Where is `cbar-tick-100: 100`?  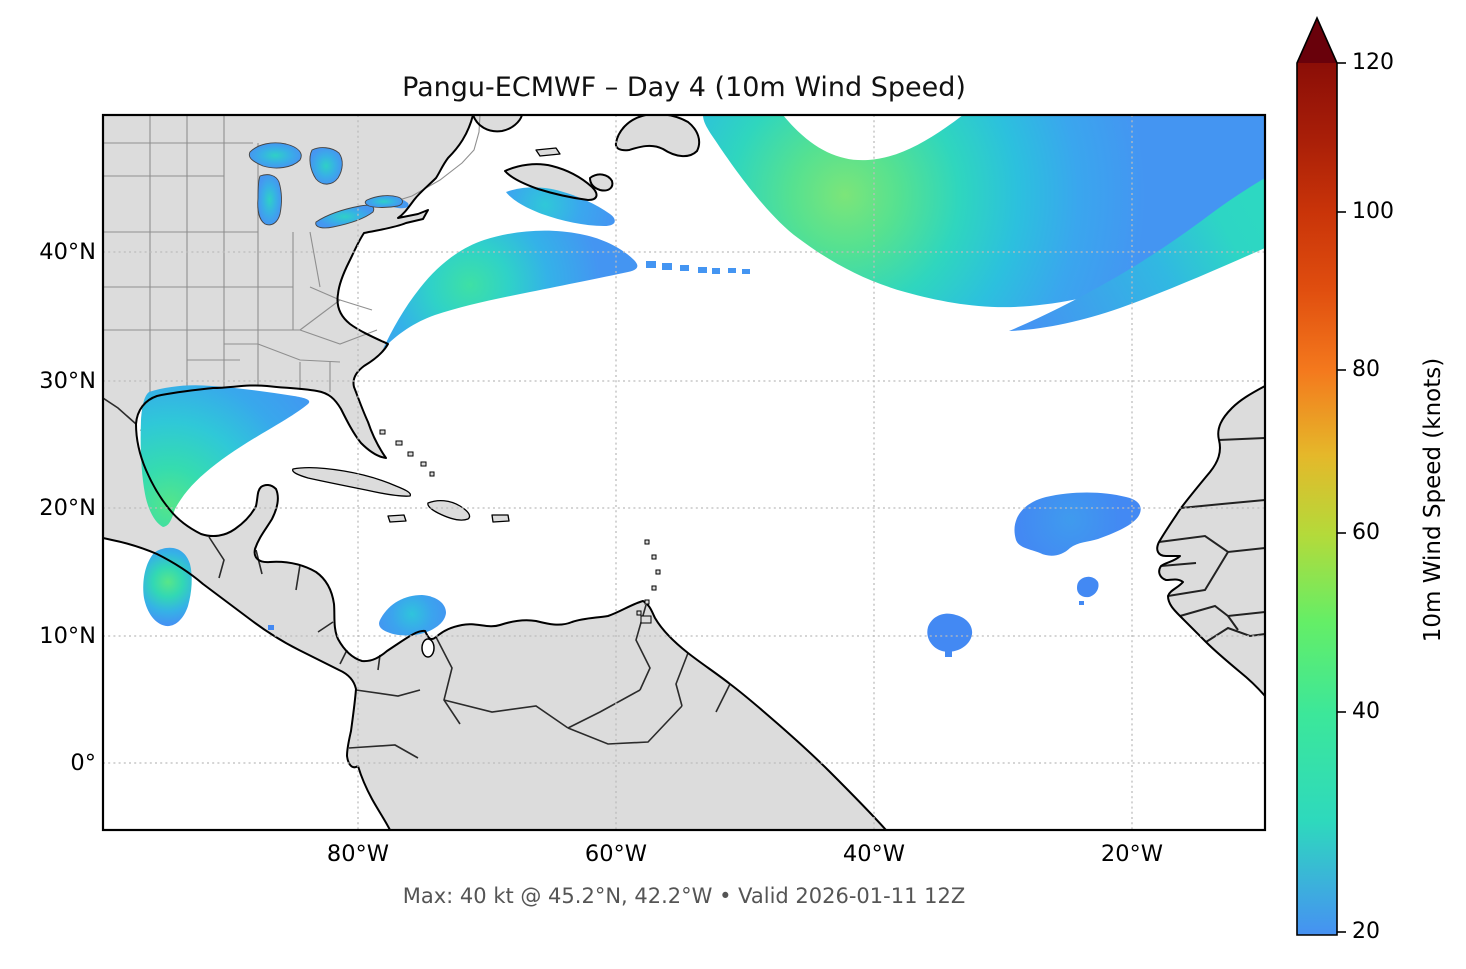 cbar-tick-100: 100 is located at coordinates (1373, 211).